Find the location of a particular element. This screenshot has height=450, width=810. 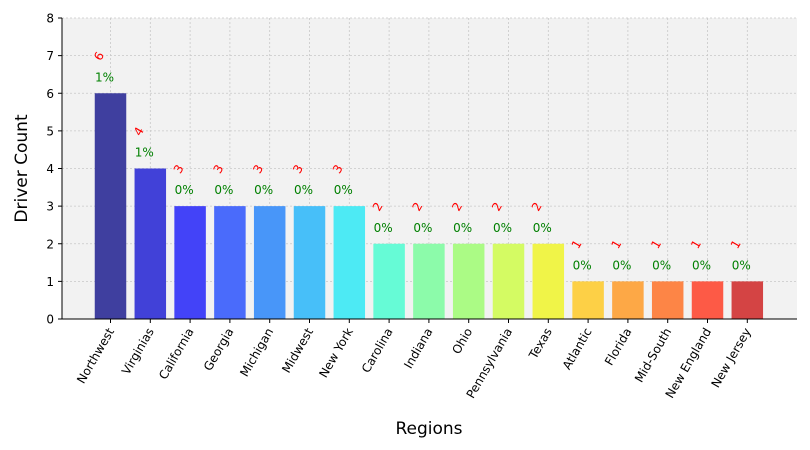

x-tick-label: New Jersey is located at coordinates (730, 358).